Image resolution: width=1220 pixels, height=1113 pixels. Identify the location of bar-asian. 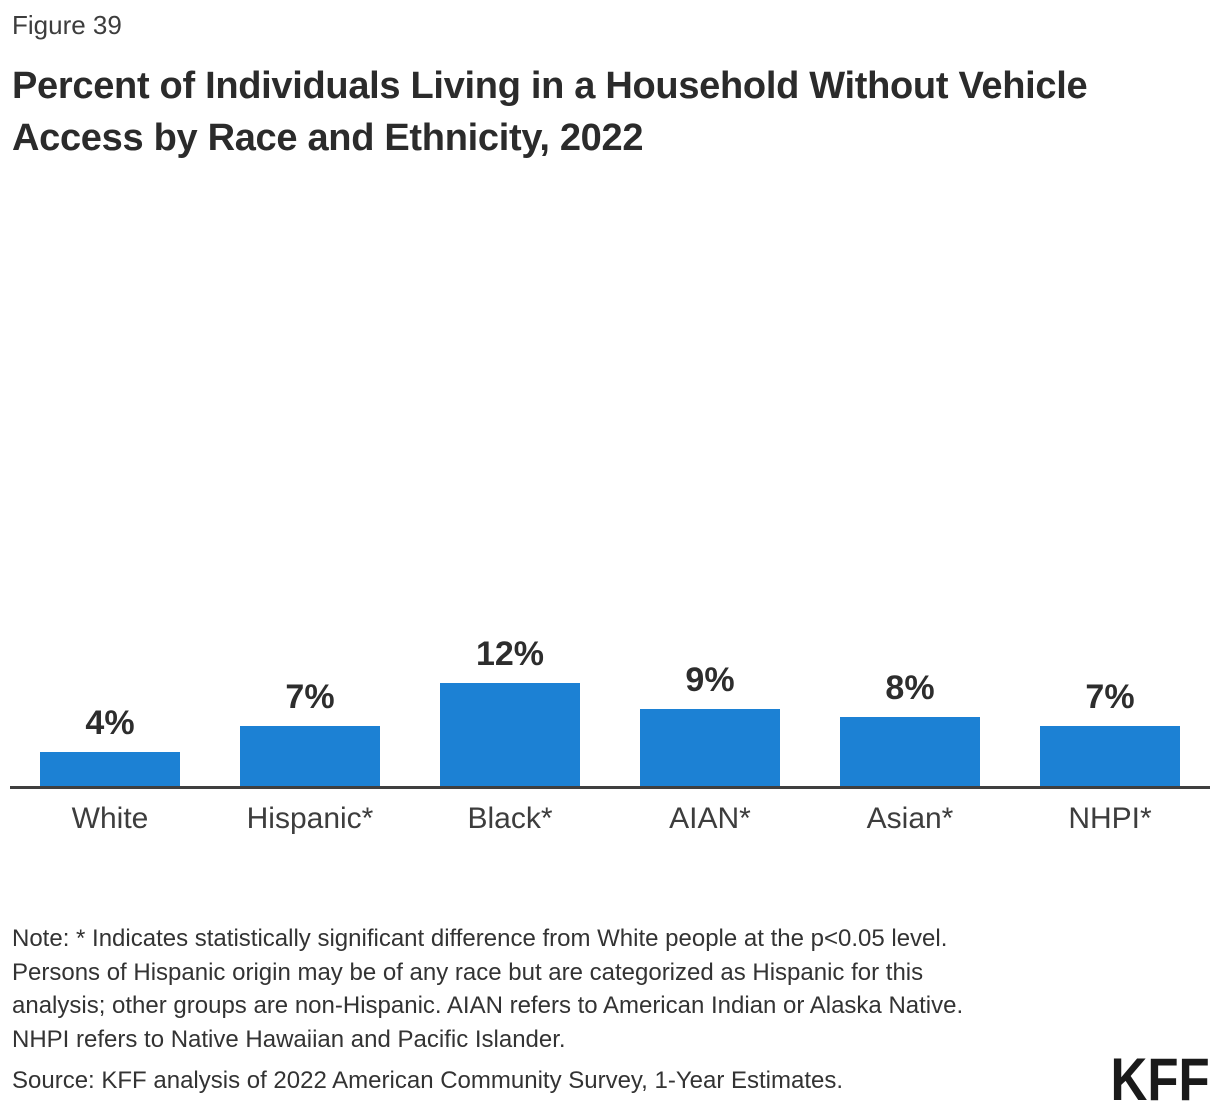
(910, 751).